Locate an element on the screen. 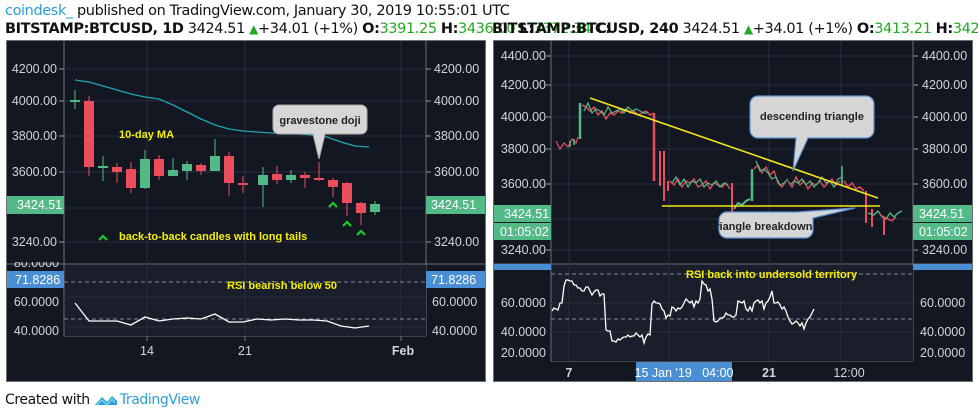  svg-text: 15 Jan '19 04:00 is located at coordinates (684, 373).